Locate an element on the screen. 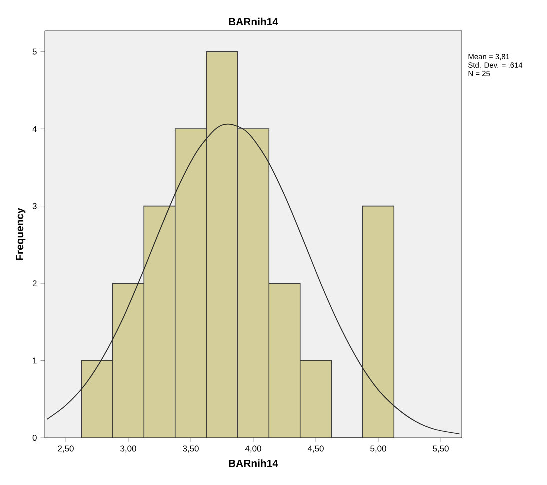 The height and width of the screenshot is (485, 547). y-tick-label: 4 is located at coordinates (34, 129).